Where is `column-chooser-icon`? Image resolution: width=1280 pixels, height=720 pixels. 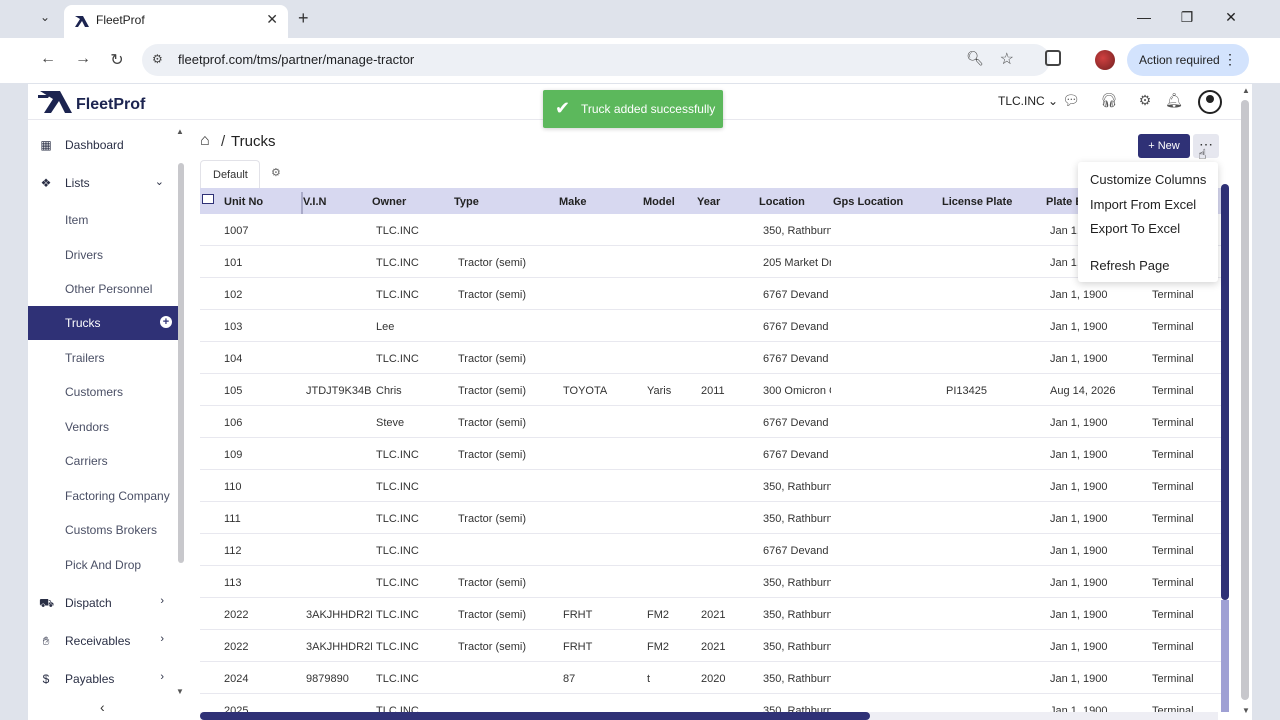
column-chooser-icon is located at coordinates (208, 199).